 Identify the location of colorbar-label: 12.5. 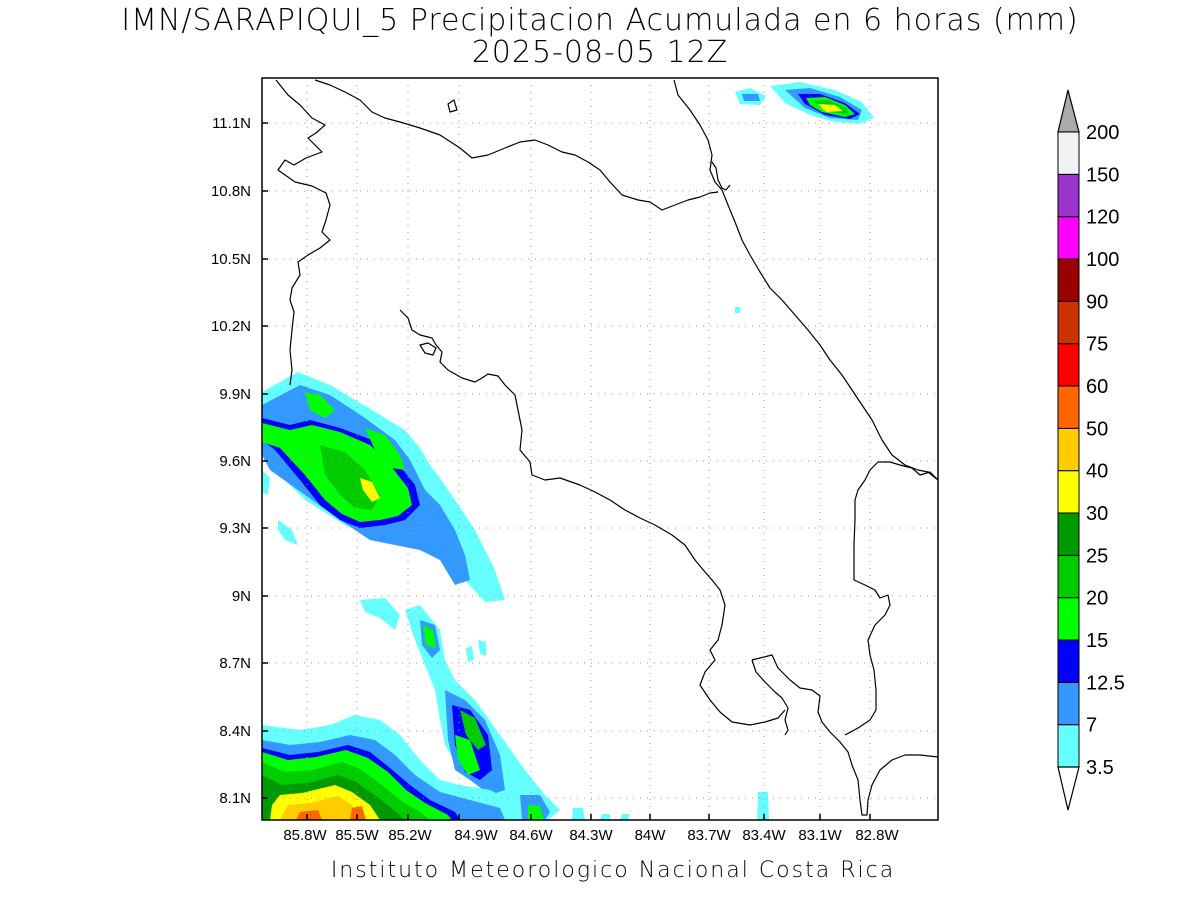
(1105, 683).